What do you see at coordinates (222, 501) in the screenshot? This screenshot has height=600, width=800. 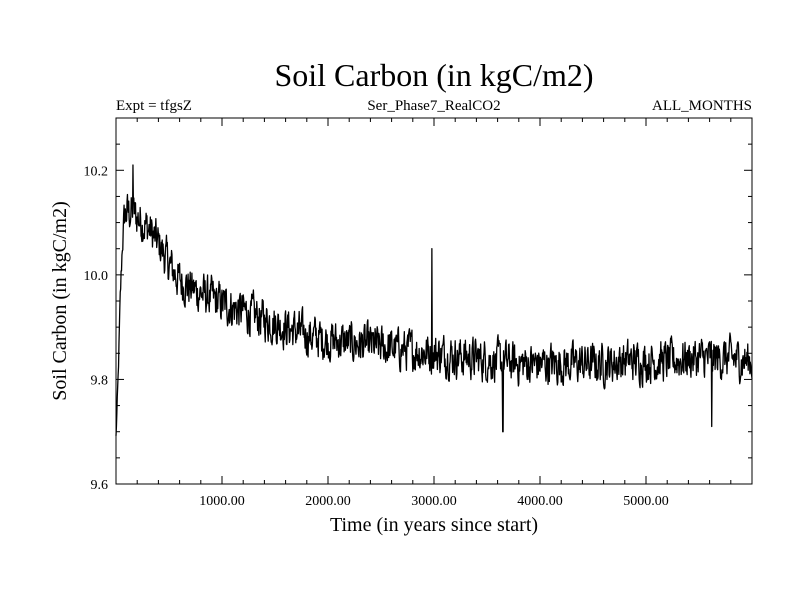 I see `x-tick-label: 1000.00` at bounding box center [222, 501].